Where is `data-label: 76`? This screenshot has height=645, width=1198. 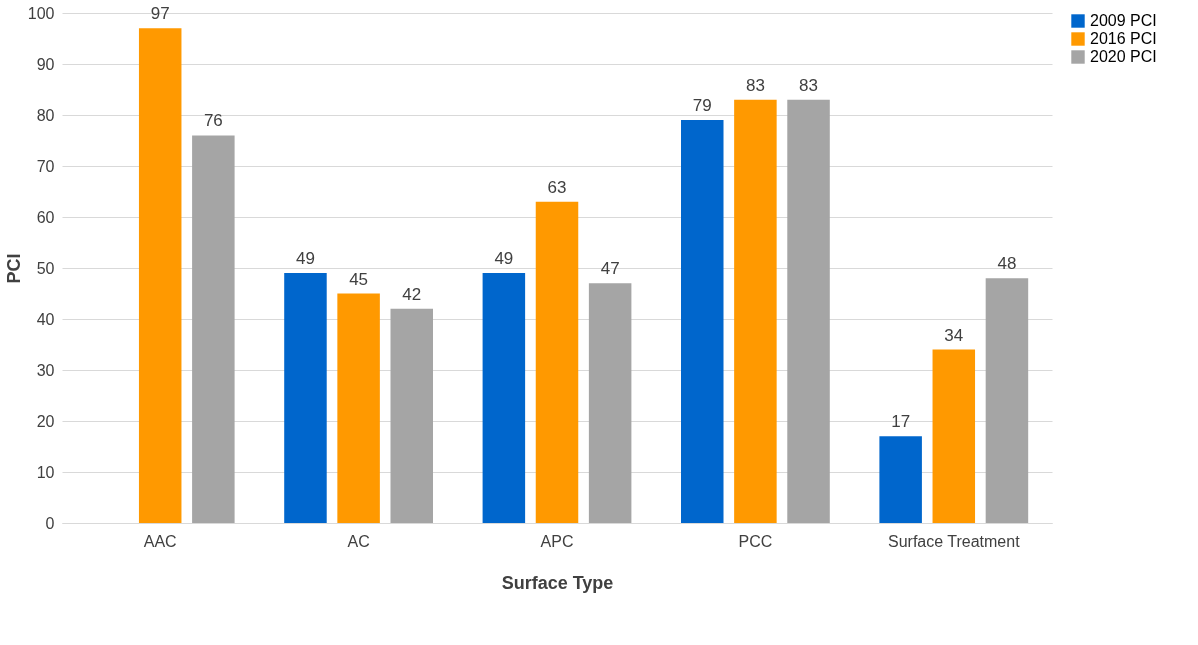
data-label: 76 is located at coordinates (213, 121).